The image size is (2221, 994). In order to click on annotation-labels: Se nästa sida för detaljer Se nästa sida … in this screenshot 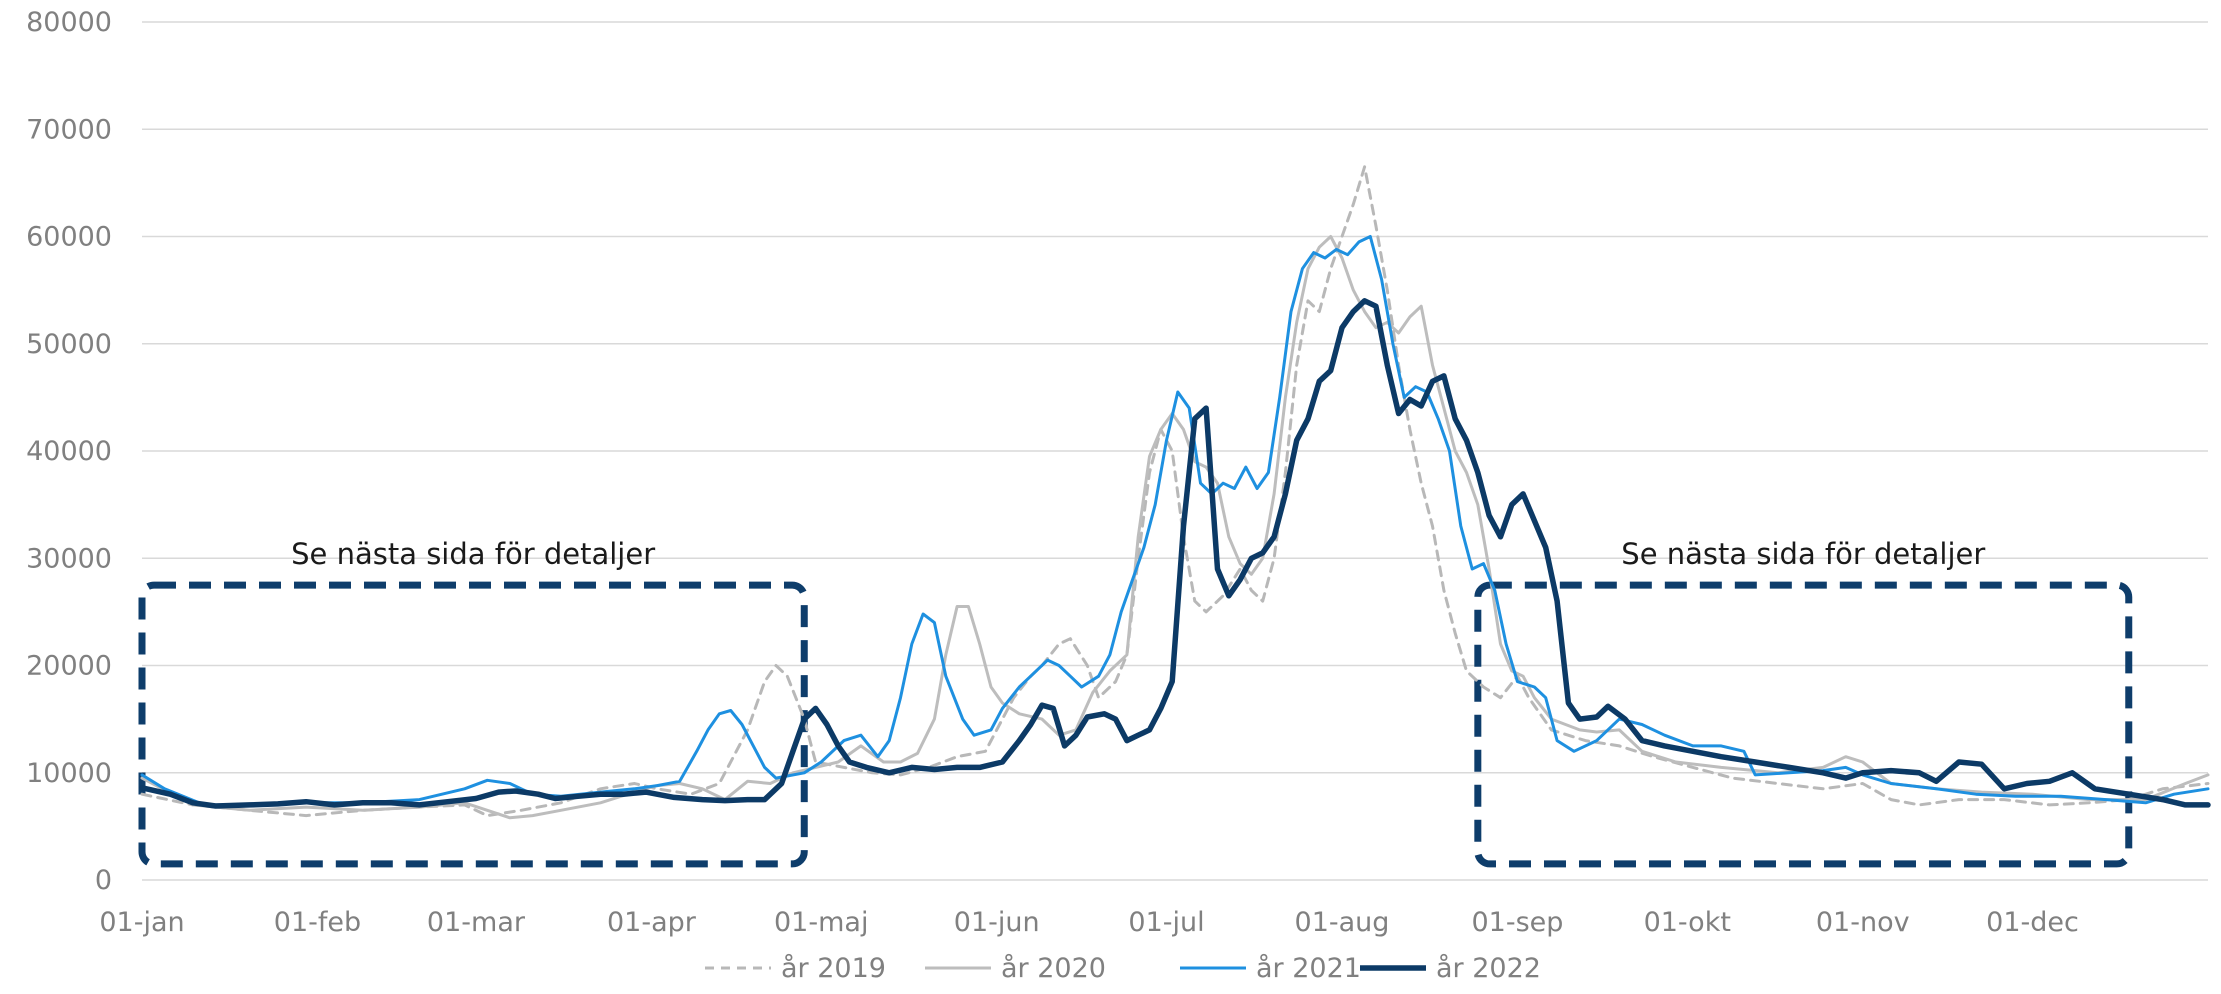, I will do `click(1138, 554)`.